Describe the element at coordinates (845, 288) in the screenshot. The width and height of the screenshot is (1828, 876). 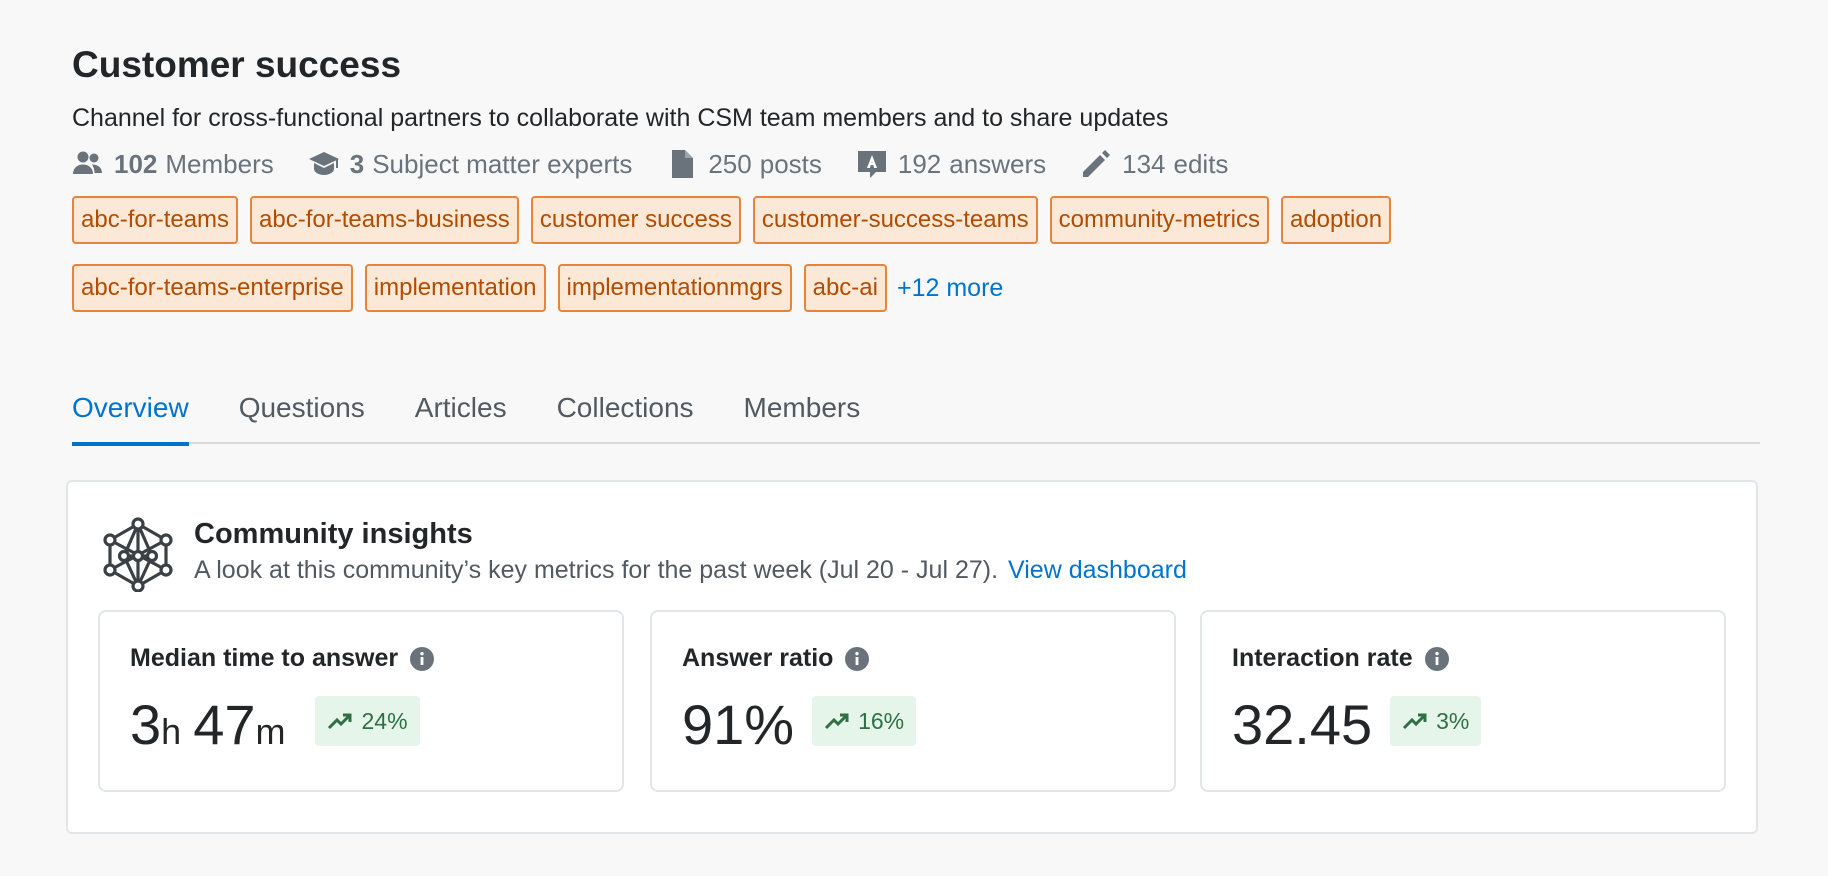
I see `tag-abc-ai: abc-ai` at that location.